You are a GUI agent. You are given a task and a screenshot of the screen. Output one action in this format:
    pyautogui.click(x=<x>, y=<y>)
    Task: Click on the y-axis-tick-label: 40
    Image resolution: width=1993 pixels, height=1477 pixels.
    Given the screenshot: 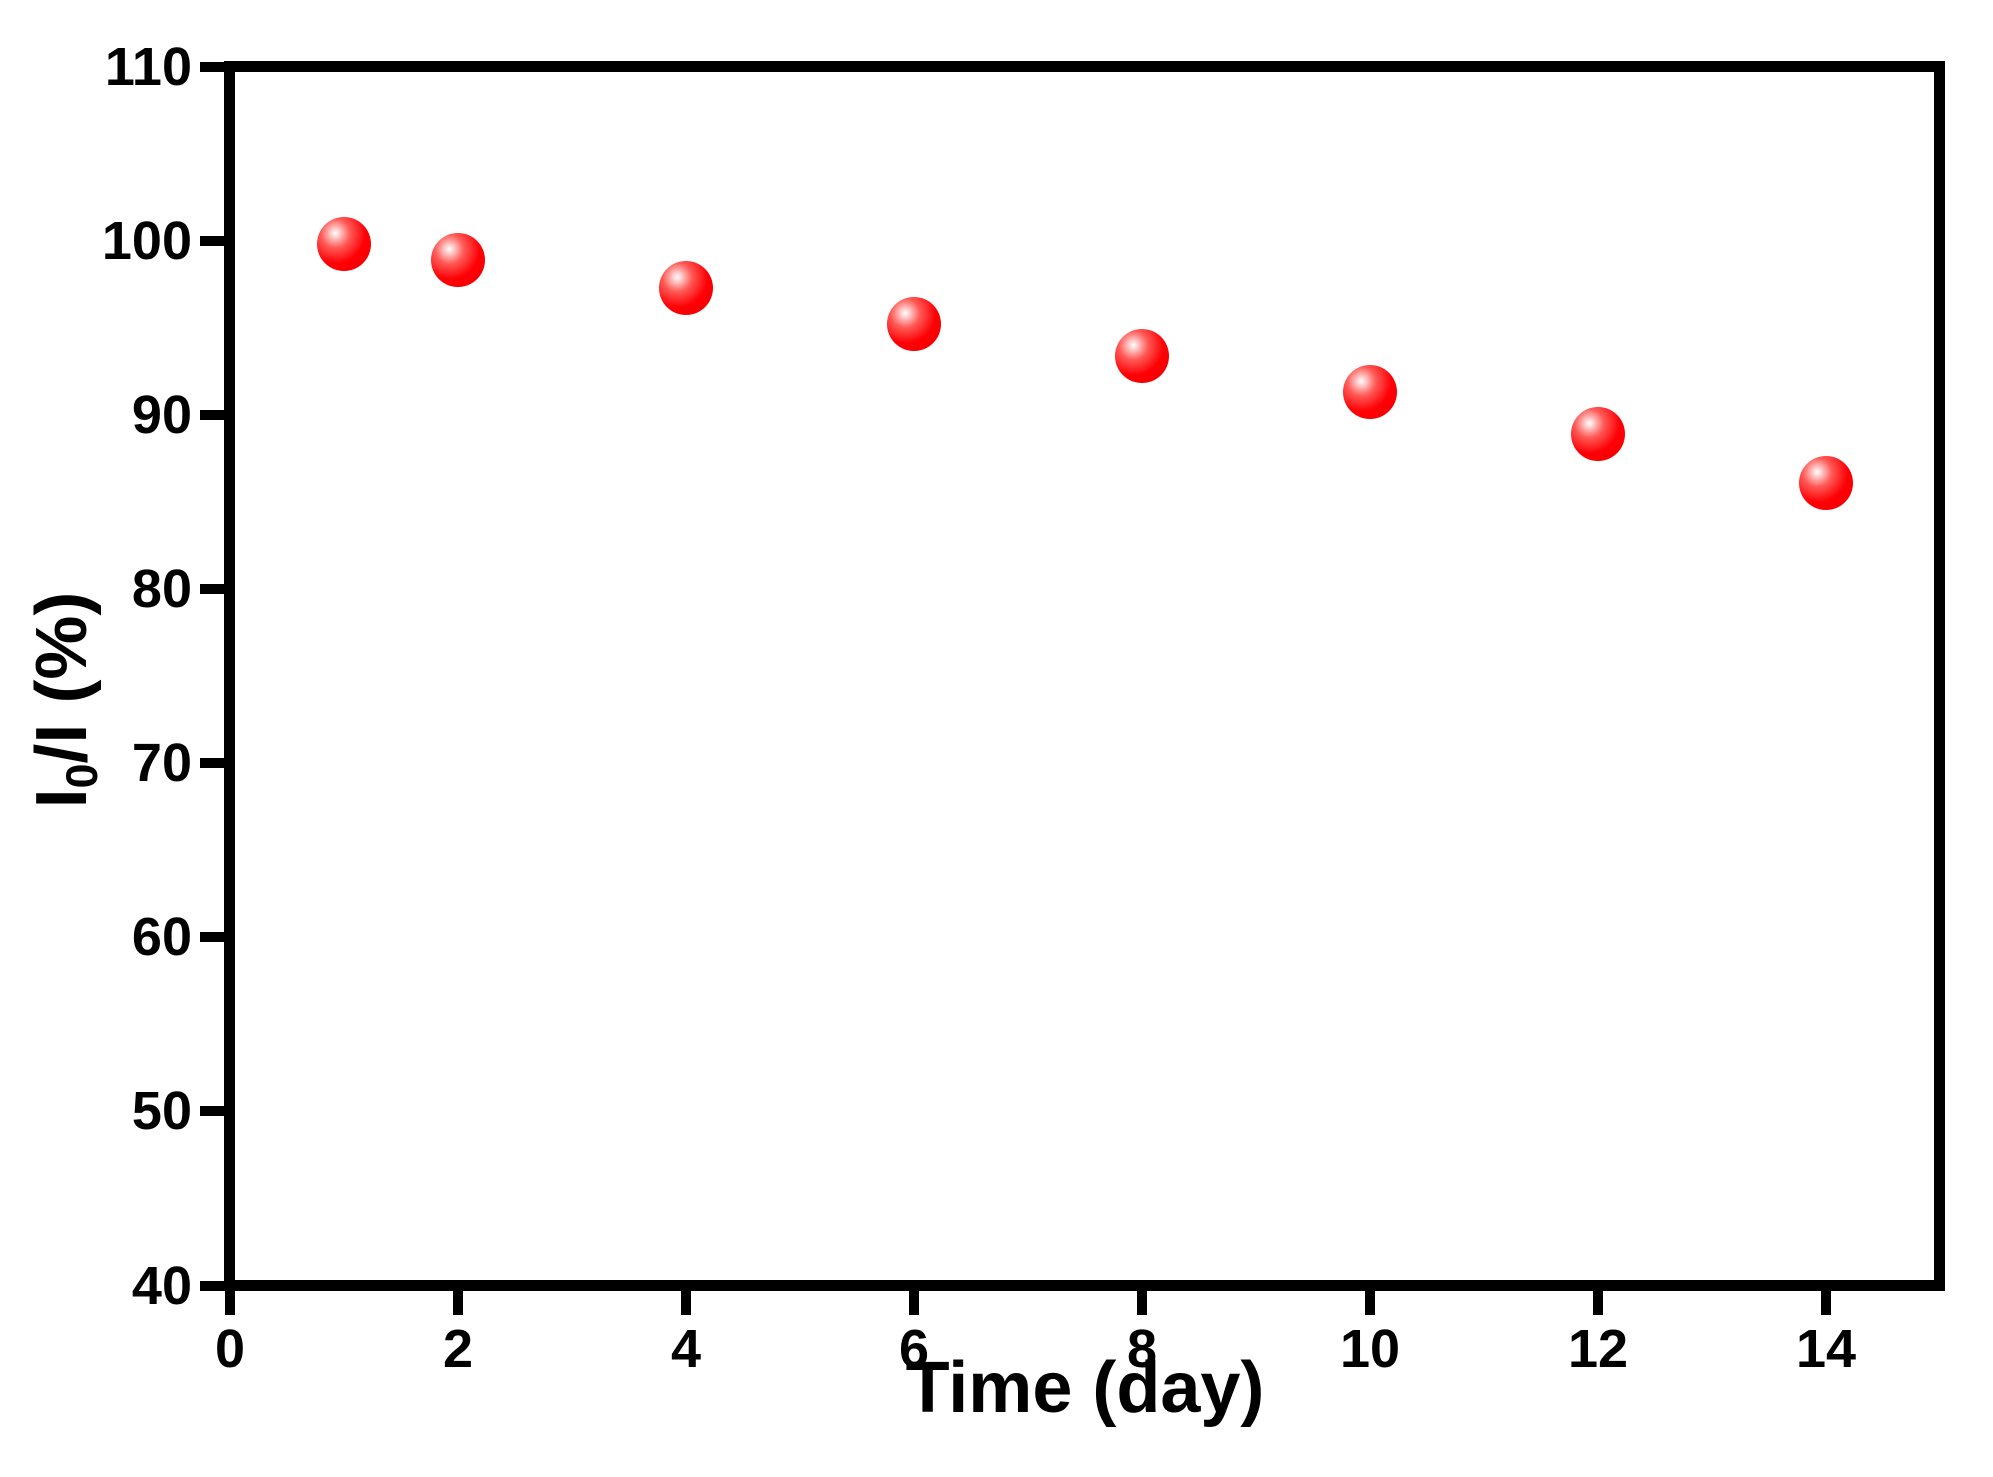 What is the action you would take?
    pyautogui.click(x=161, y=1285)
    